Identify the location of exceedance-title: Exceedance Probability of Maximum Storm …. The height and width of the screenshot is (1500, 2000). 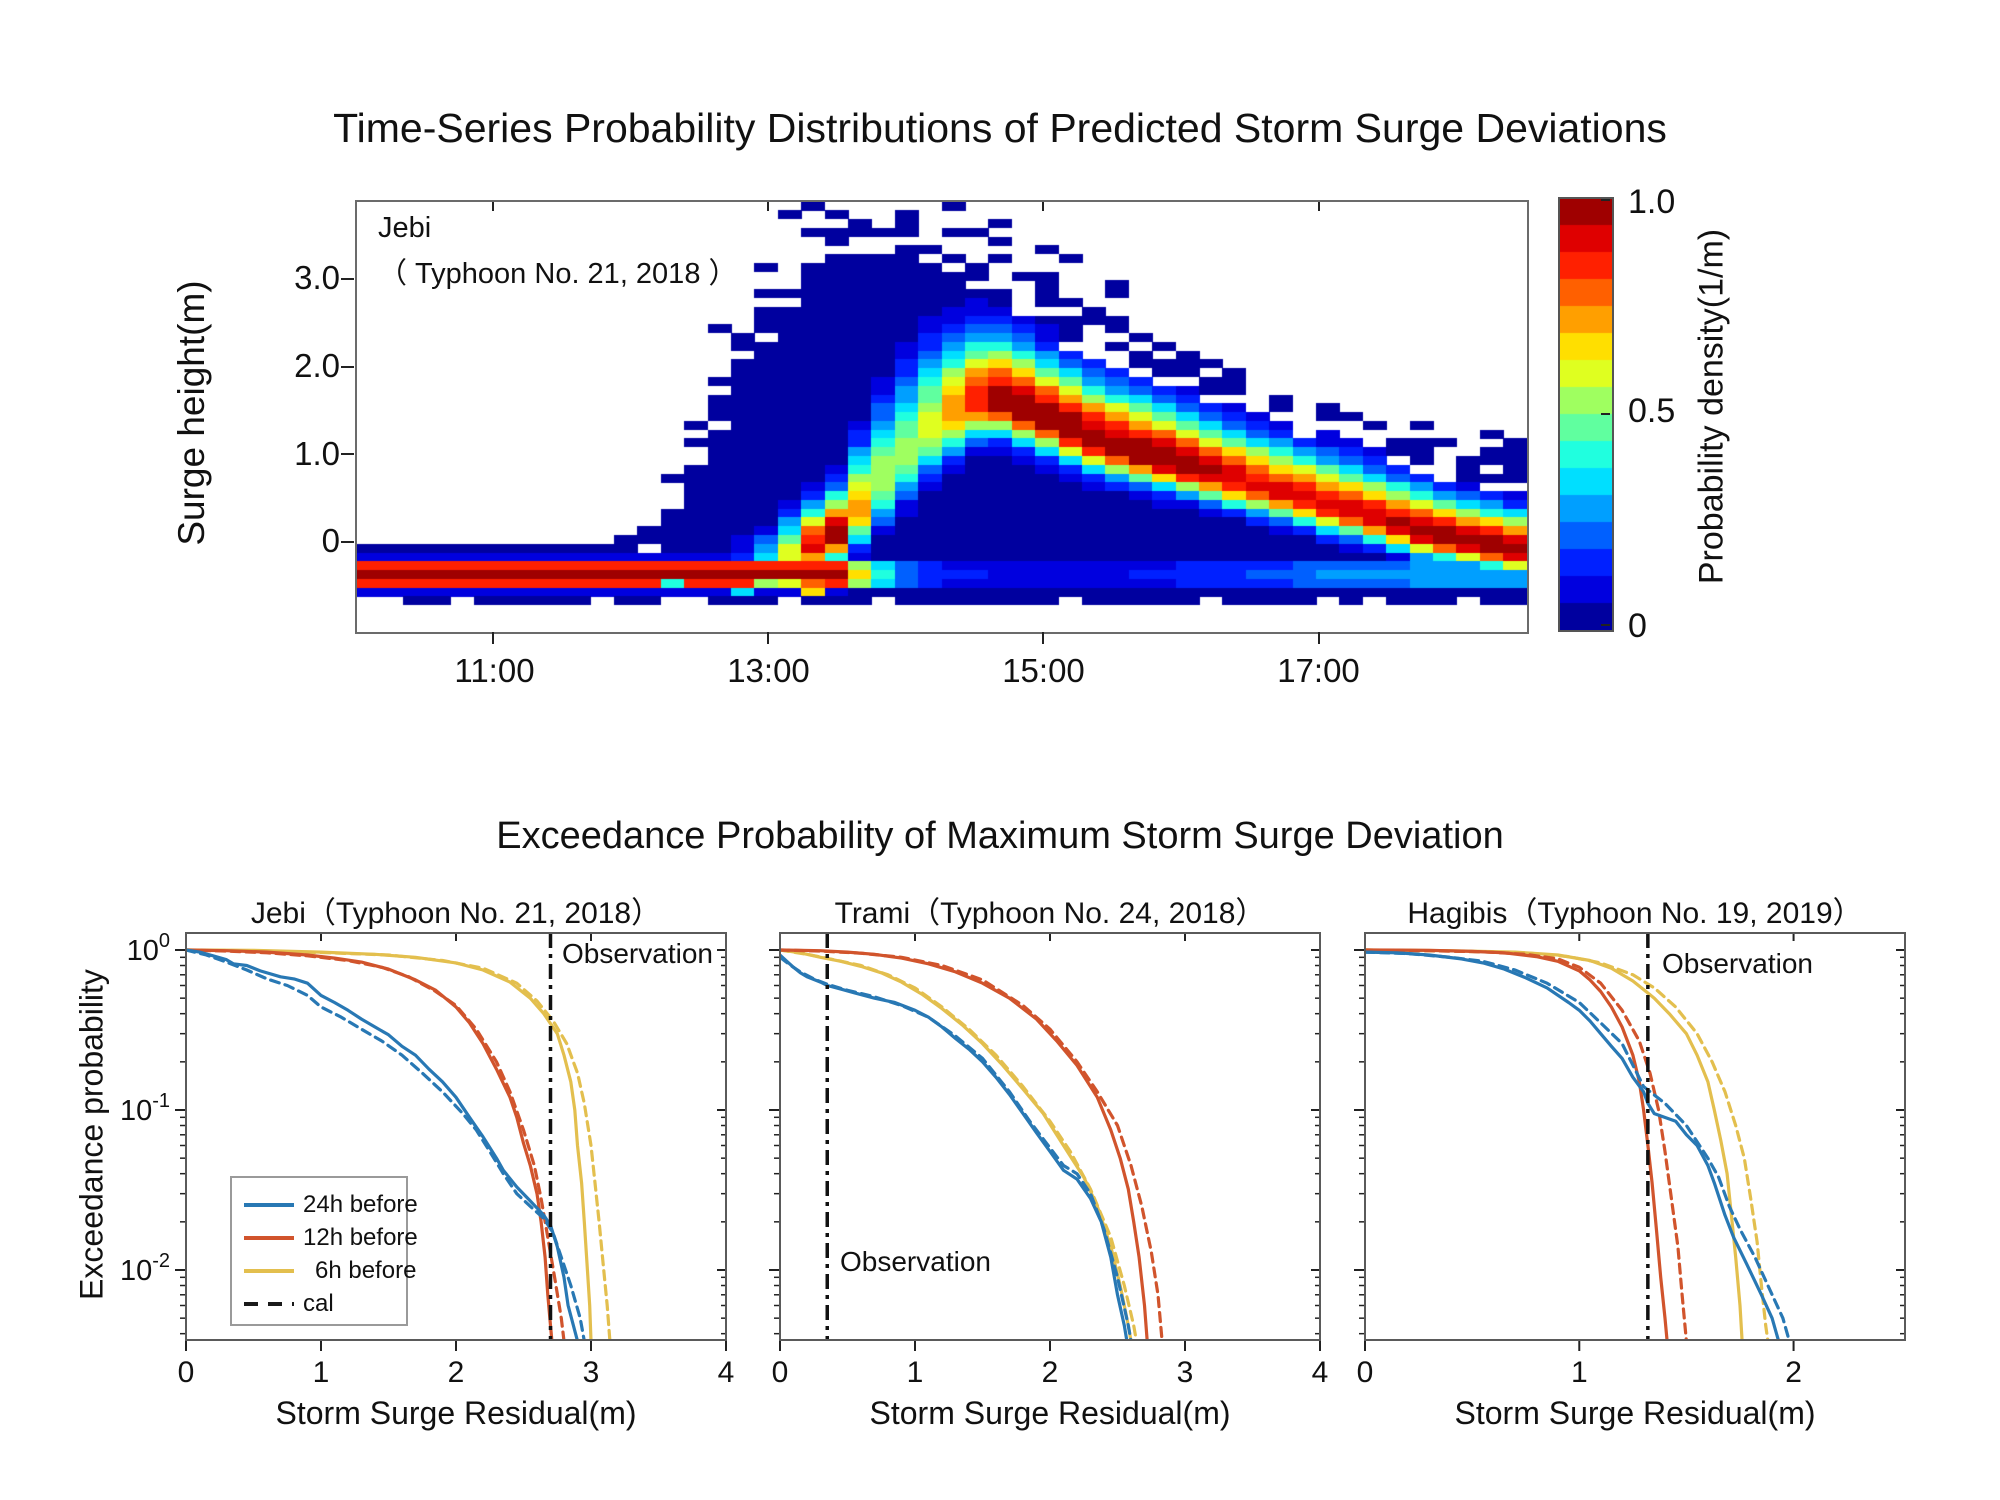
(1000, 836).